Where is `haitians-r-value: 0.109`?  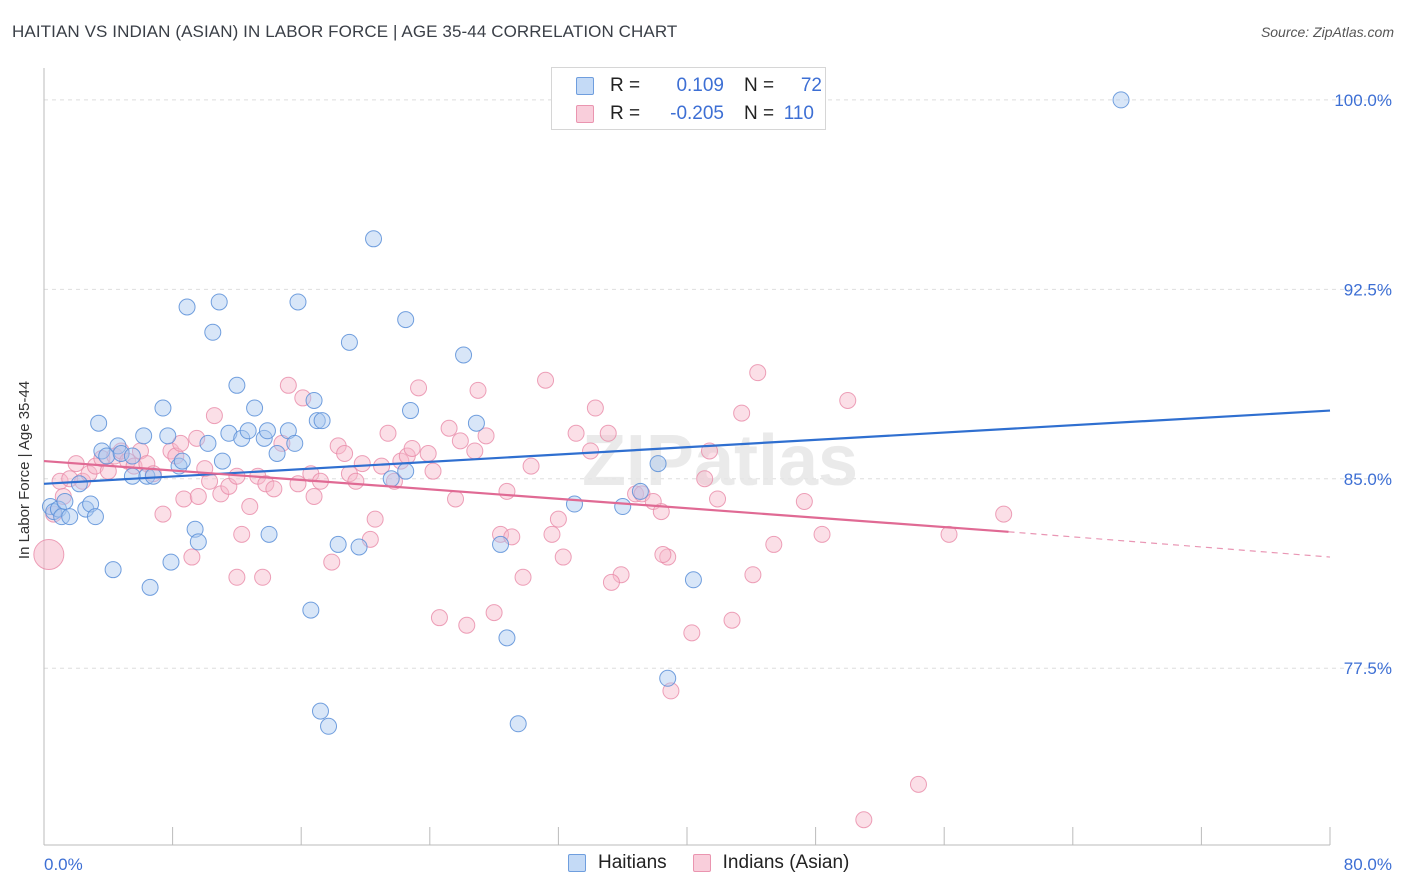 haitians-r-value: 0.109 is located at coordinates (700, 85).